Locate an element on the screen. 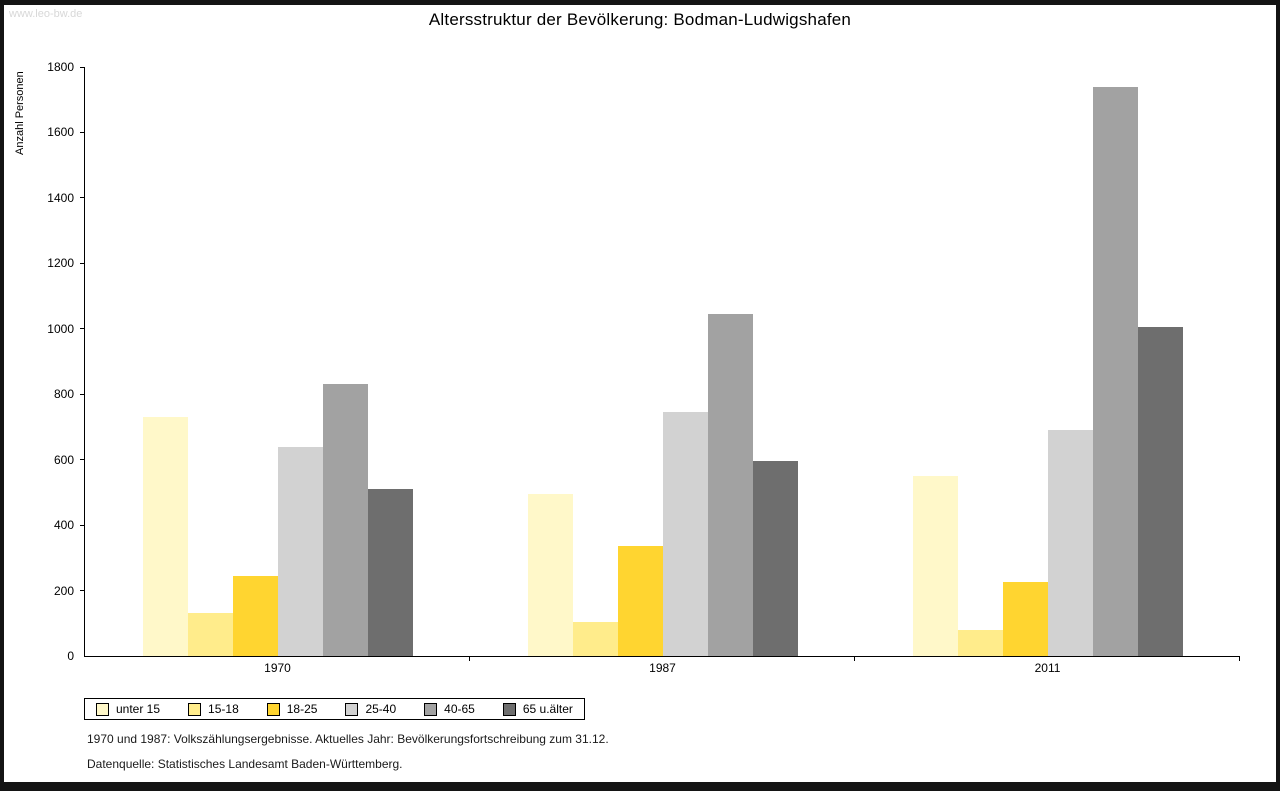  legend-item: 25-40 is located at coordinates (370, 709).